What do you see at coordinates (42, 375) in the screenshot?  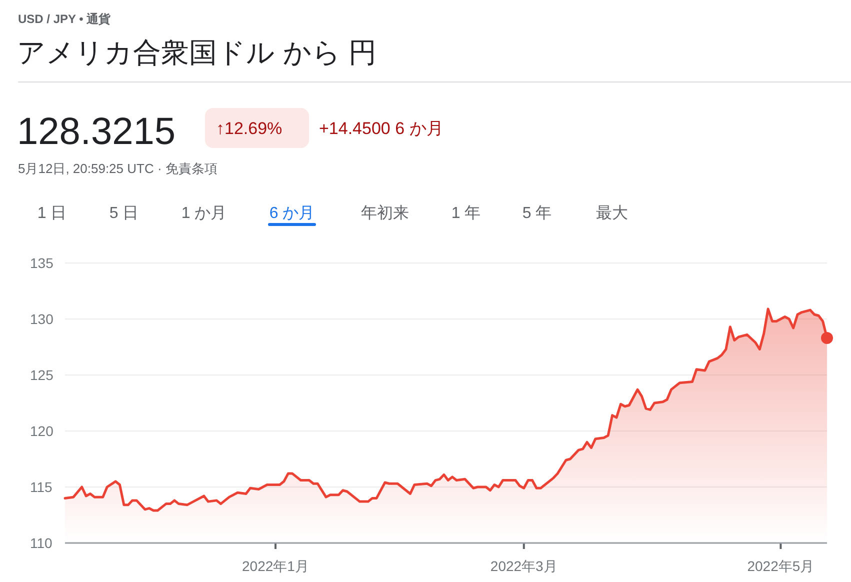 I see `y-tick-label: 125` at bounding box center [42, 375].